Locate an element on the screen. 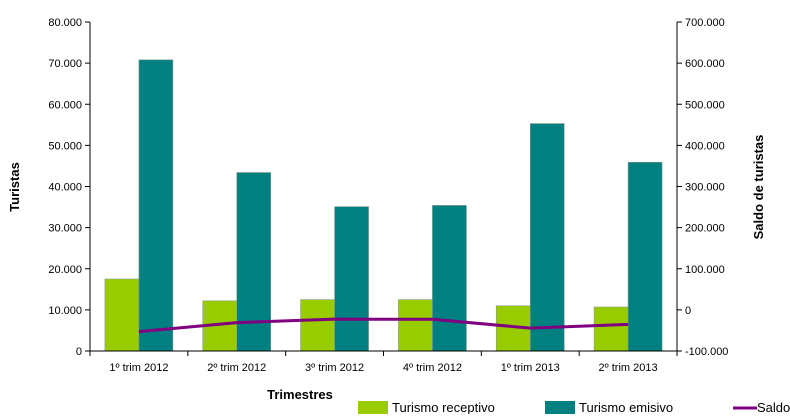 The height and width of the screenshot is (419, 790). x-tick-label: 3º trim 2012 is located at coordinates (334, 368).